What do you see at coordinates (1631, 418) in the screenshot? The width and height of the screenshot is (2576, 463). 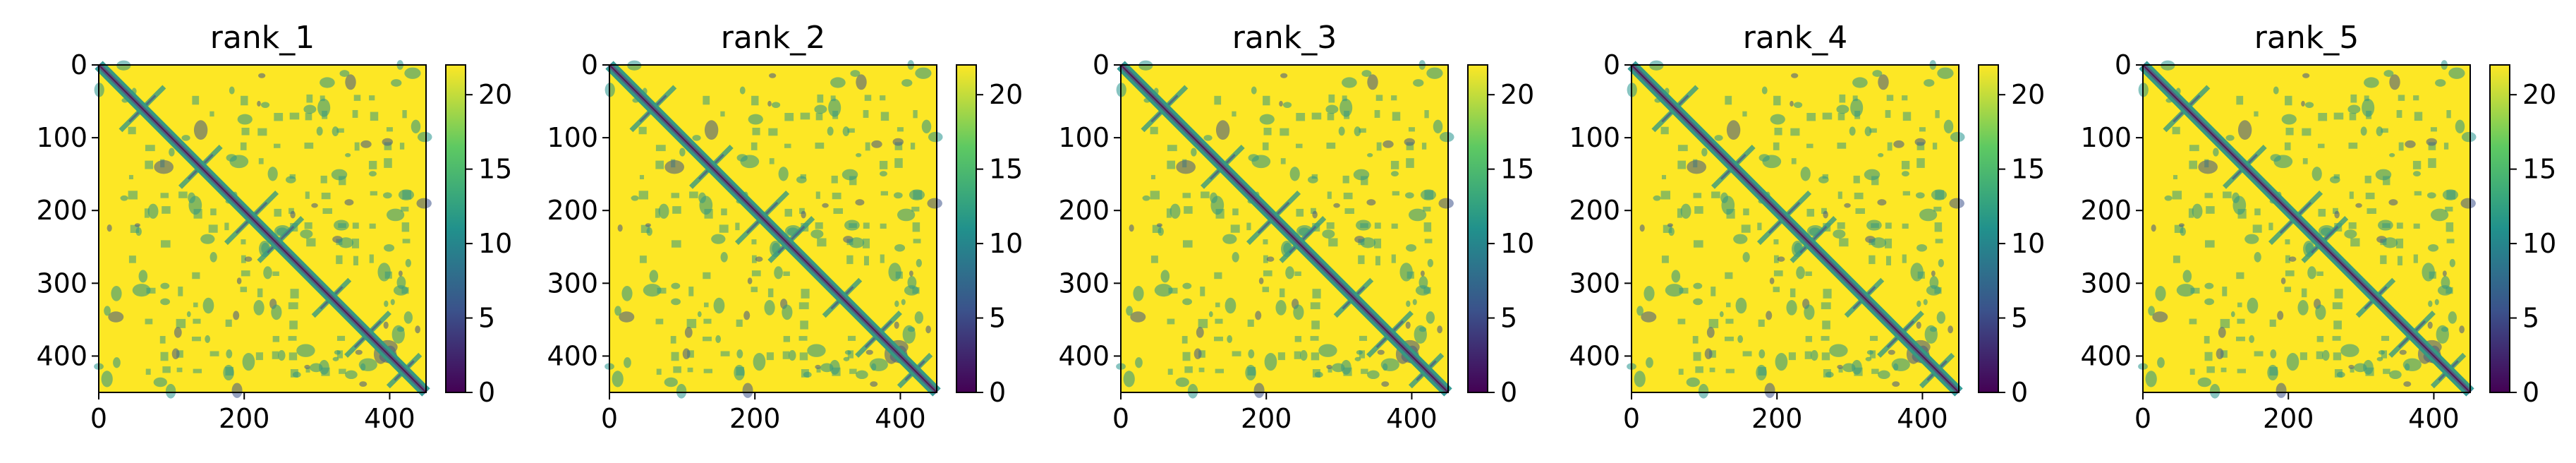 I see `x-tick-label: 0` at bounding box center [1631, 418].